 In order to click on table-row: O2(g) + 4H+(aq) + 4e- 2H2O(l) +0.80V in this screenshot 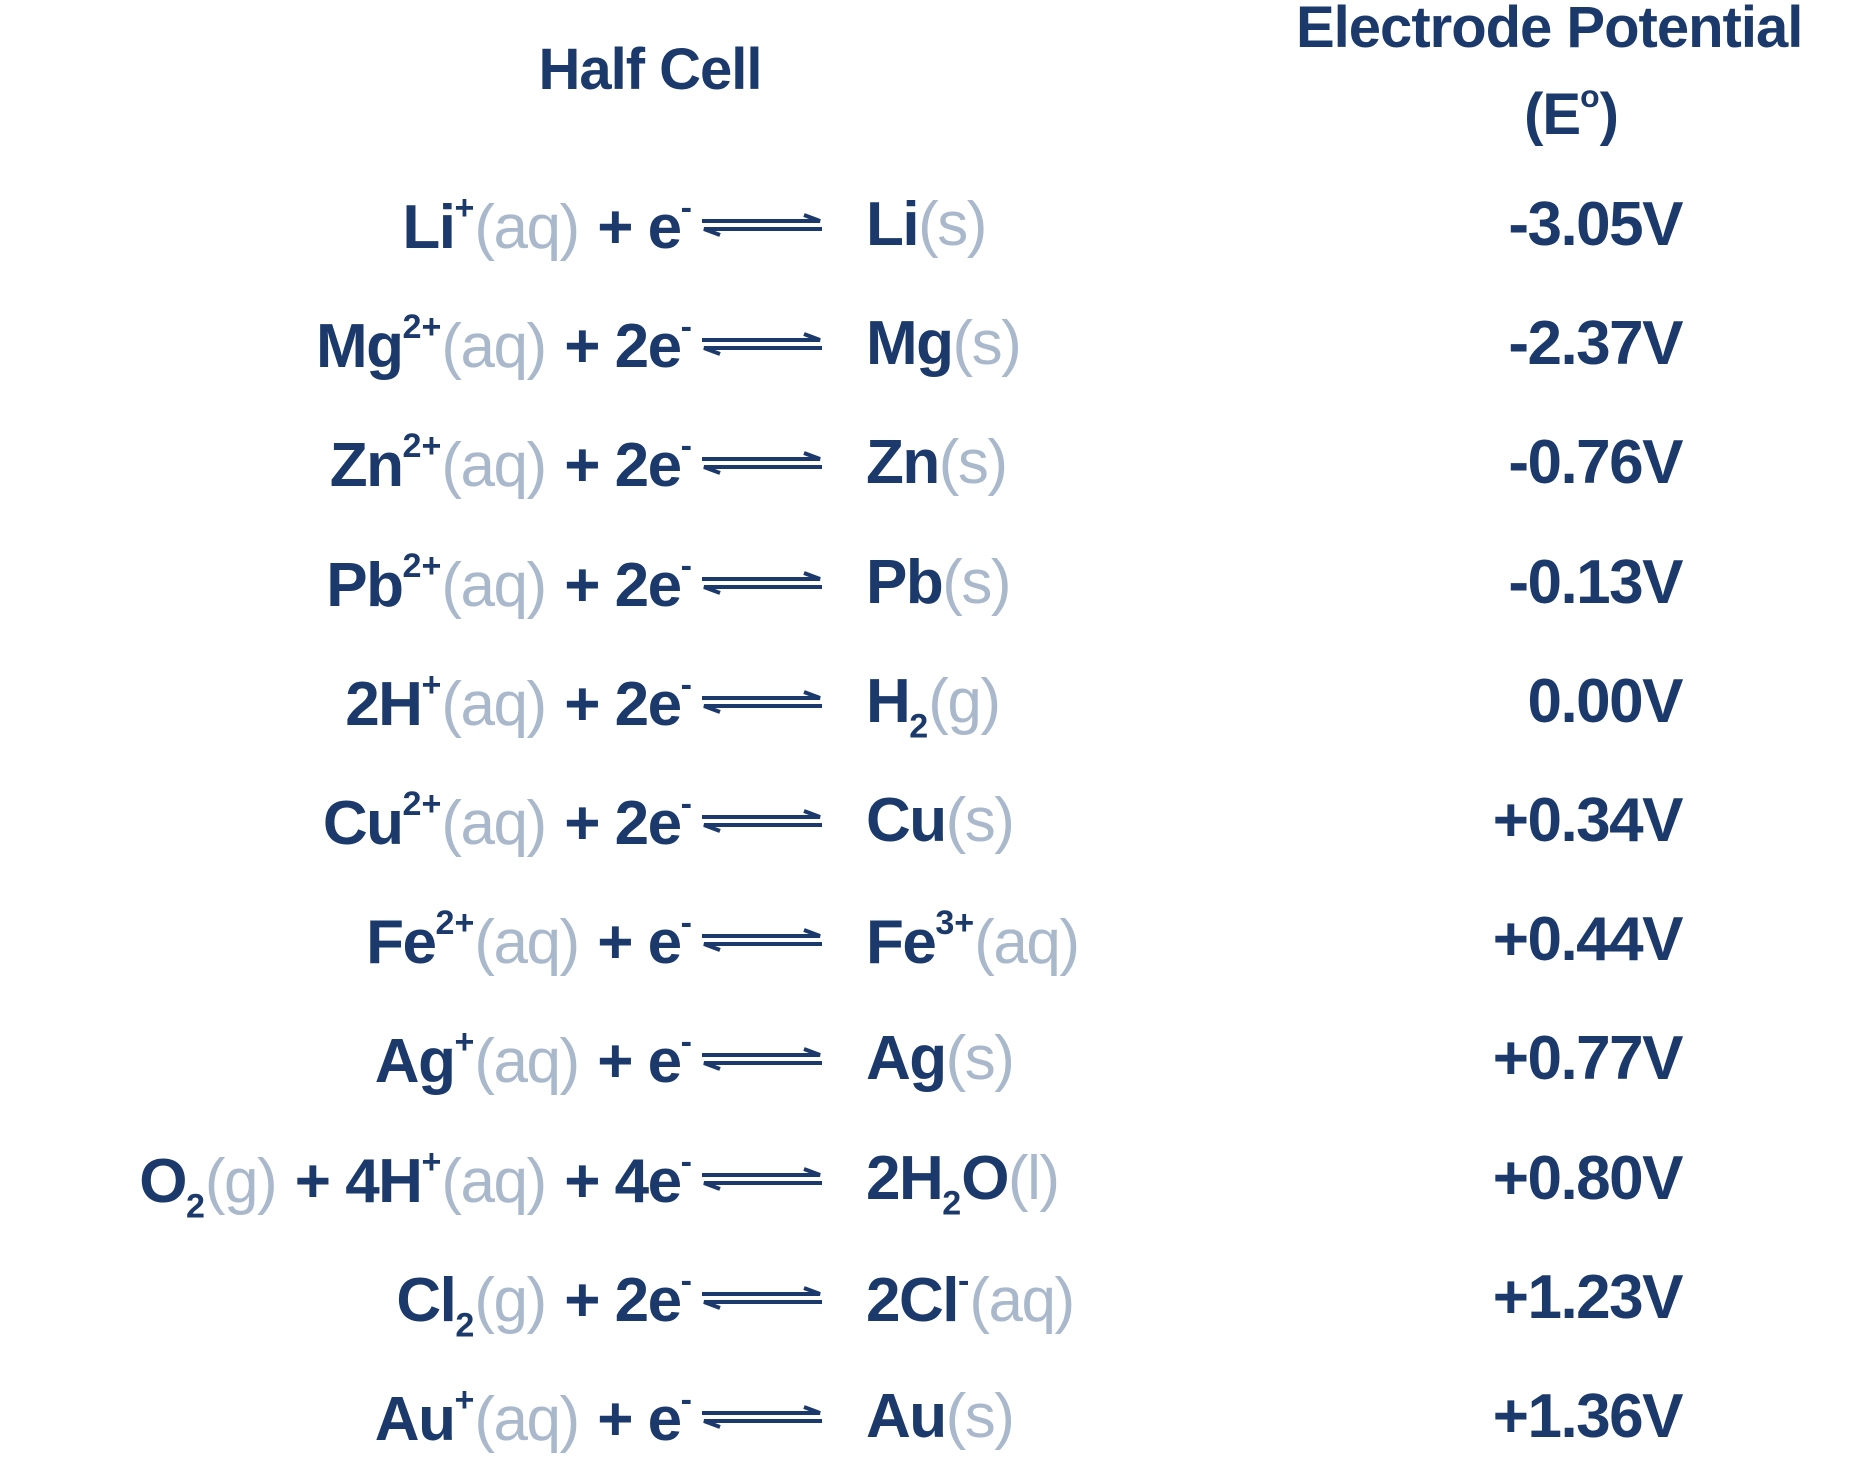, I will do `click(926, 1179)`.